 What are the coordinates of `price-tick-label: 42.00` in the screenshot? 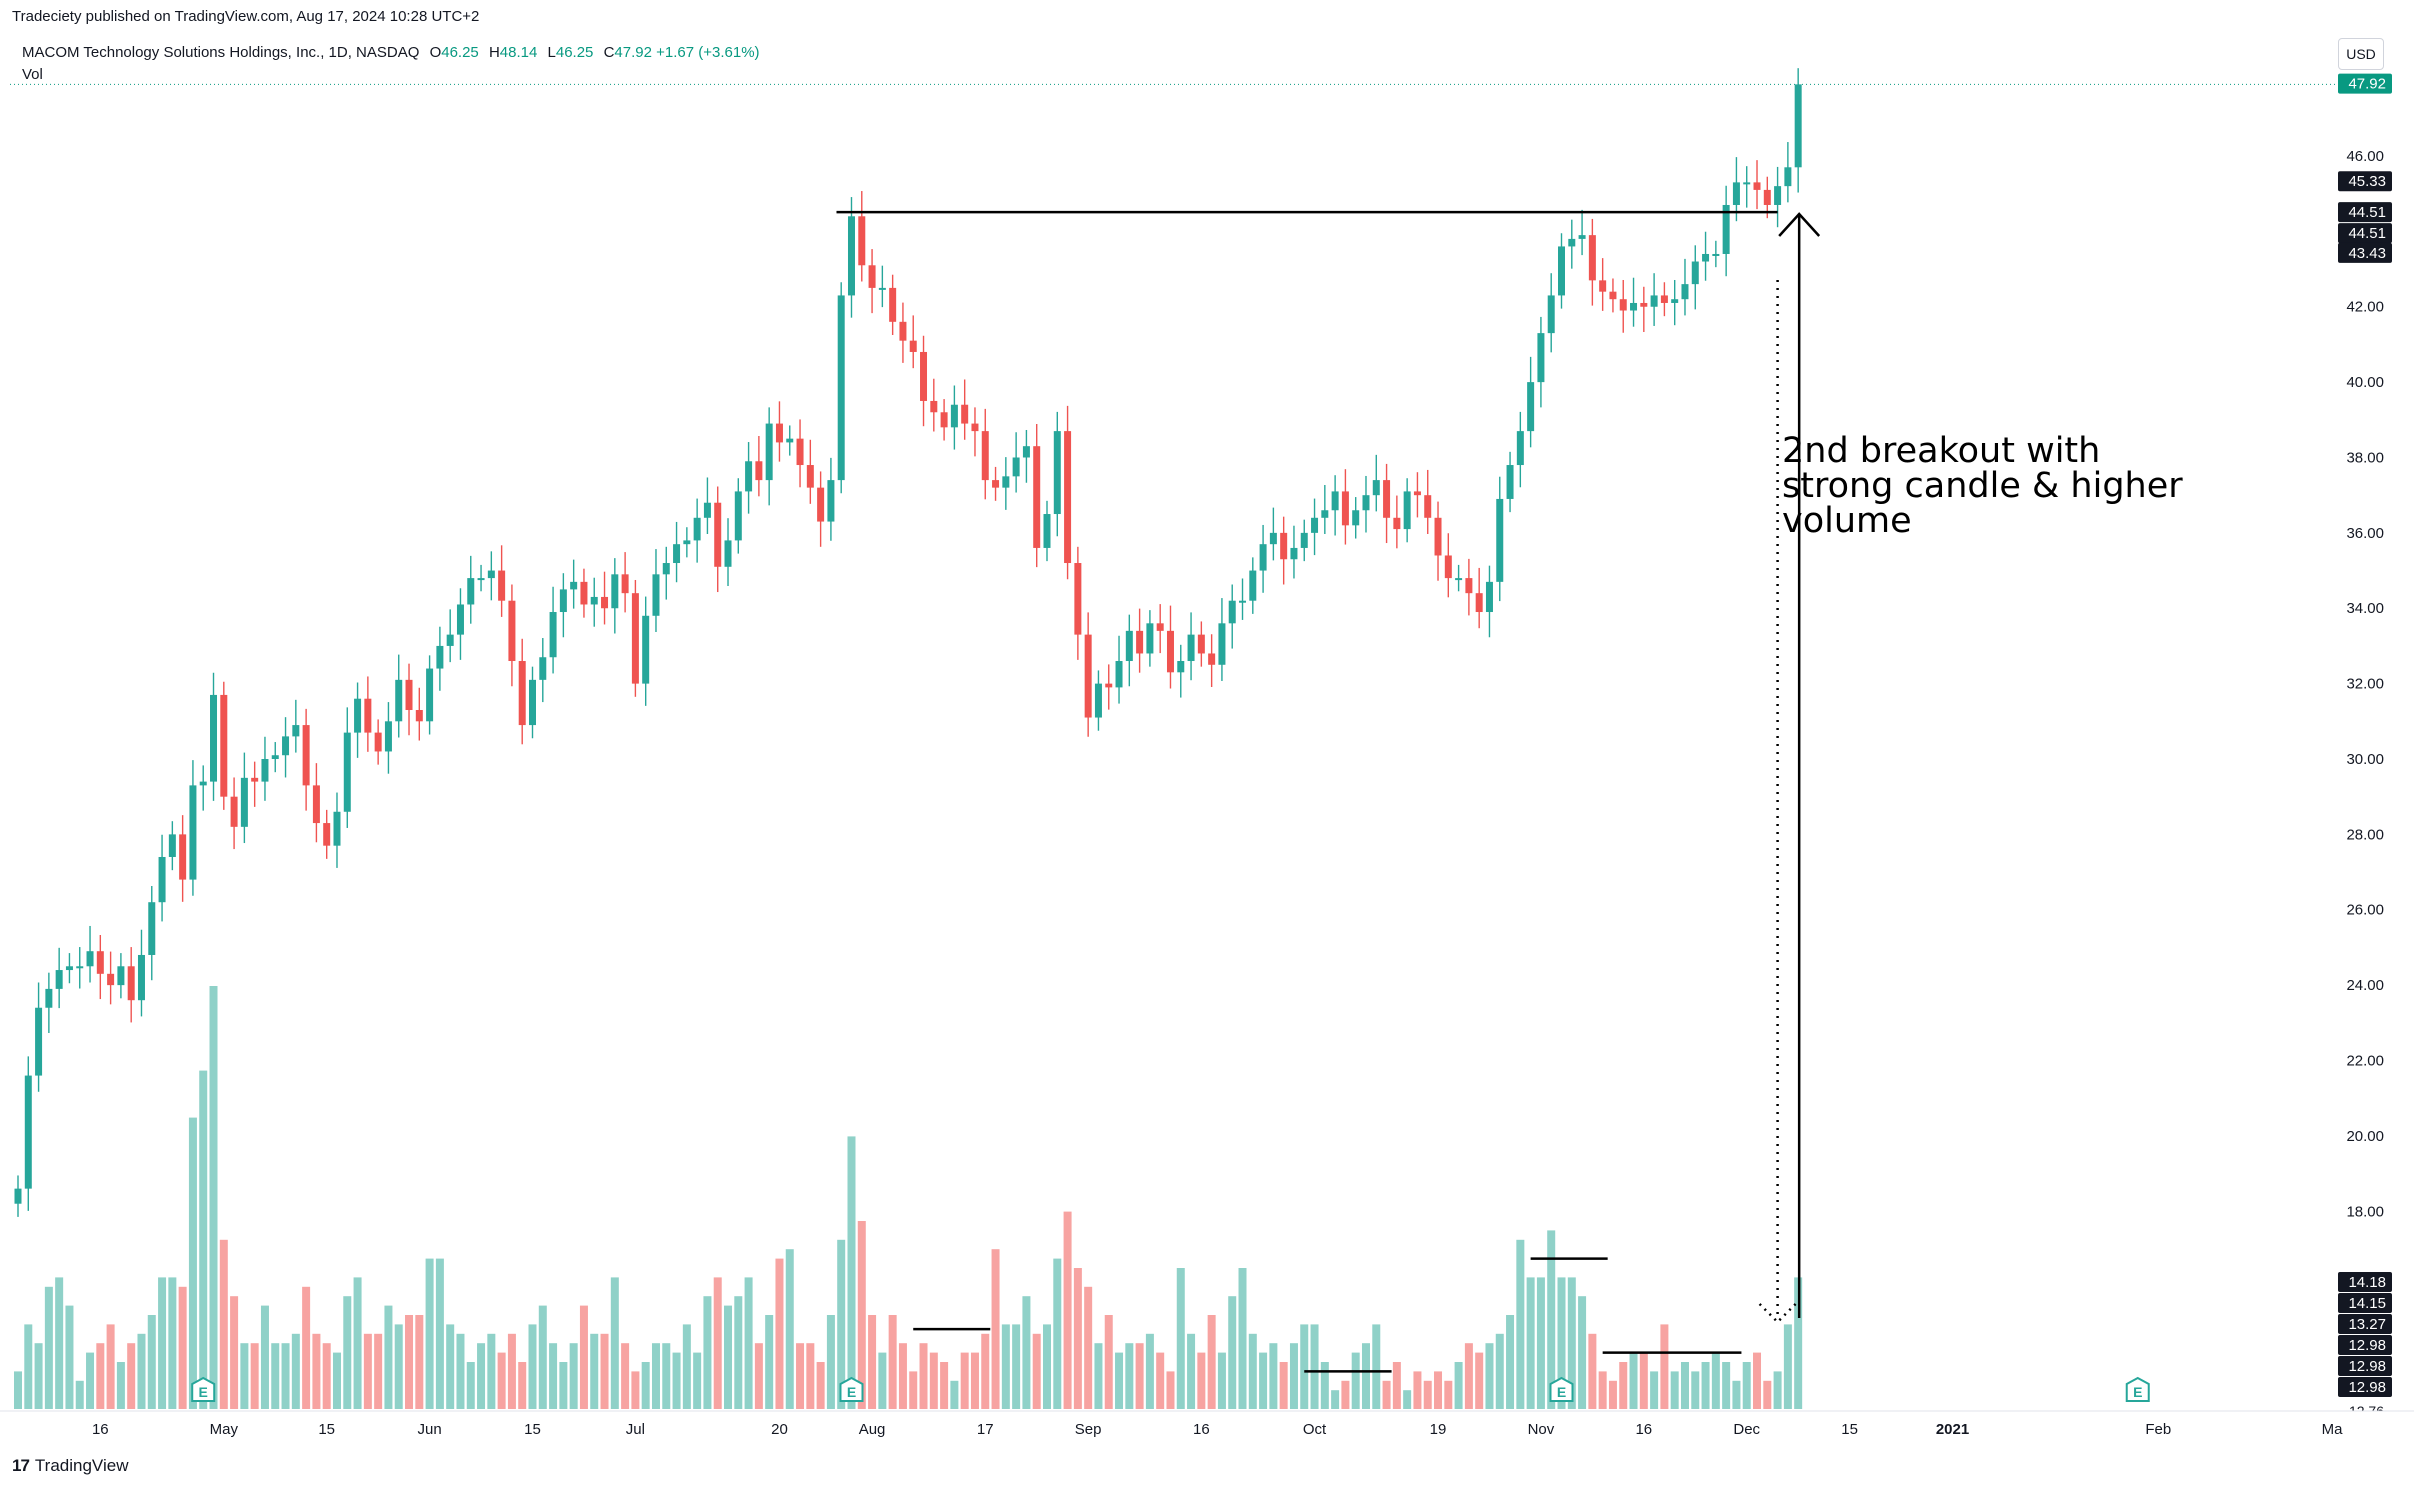 It's located at (2365, 307).